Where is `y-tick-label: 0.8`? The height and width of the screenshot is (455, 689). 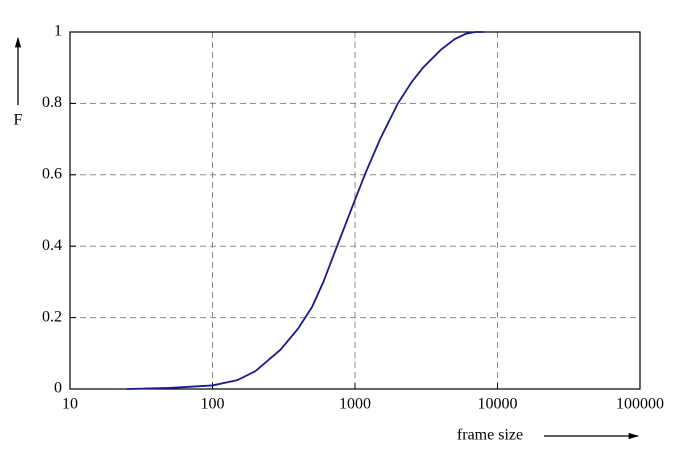 y-tick-label: 0.8 is located at coordinates (52, 102).